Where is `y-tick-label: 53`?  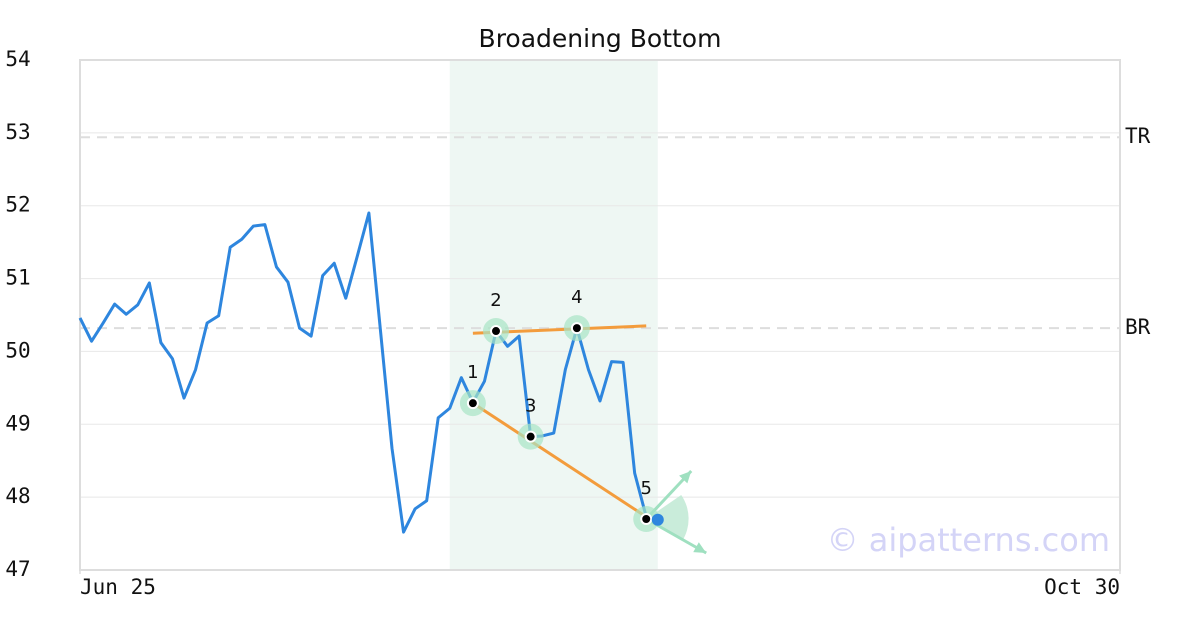
y-tick-label: 53 is located at coordinates (17, 132).